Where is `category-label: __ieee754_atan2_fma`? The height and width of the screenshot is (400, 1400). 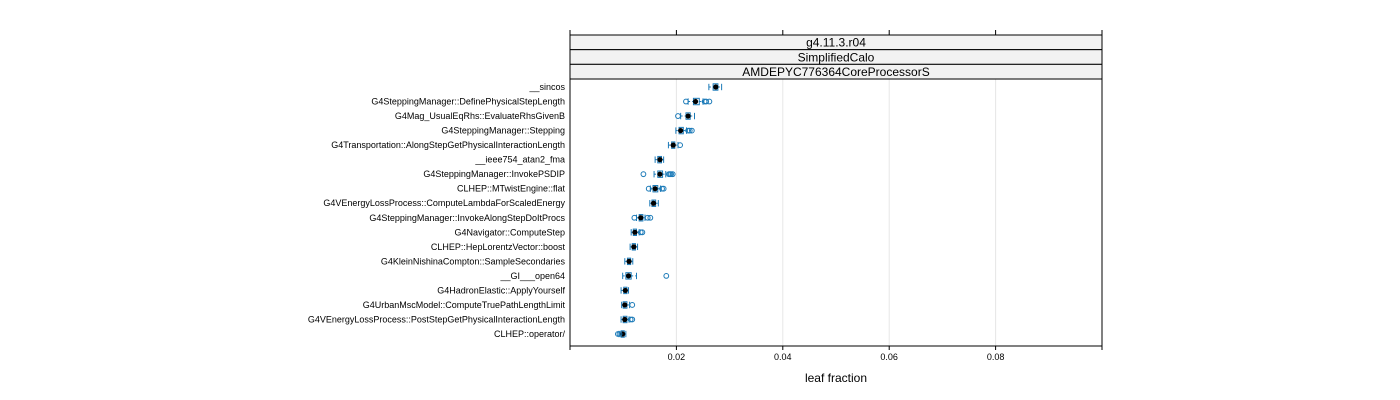
category-label: __ieee754_atan2_fma is located at coordinates (519, 160).